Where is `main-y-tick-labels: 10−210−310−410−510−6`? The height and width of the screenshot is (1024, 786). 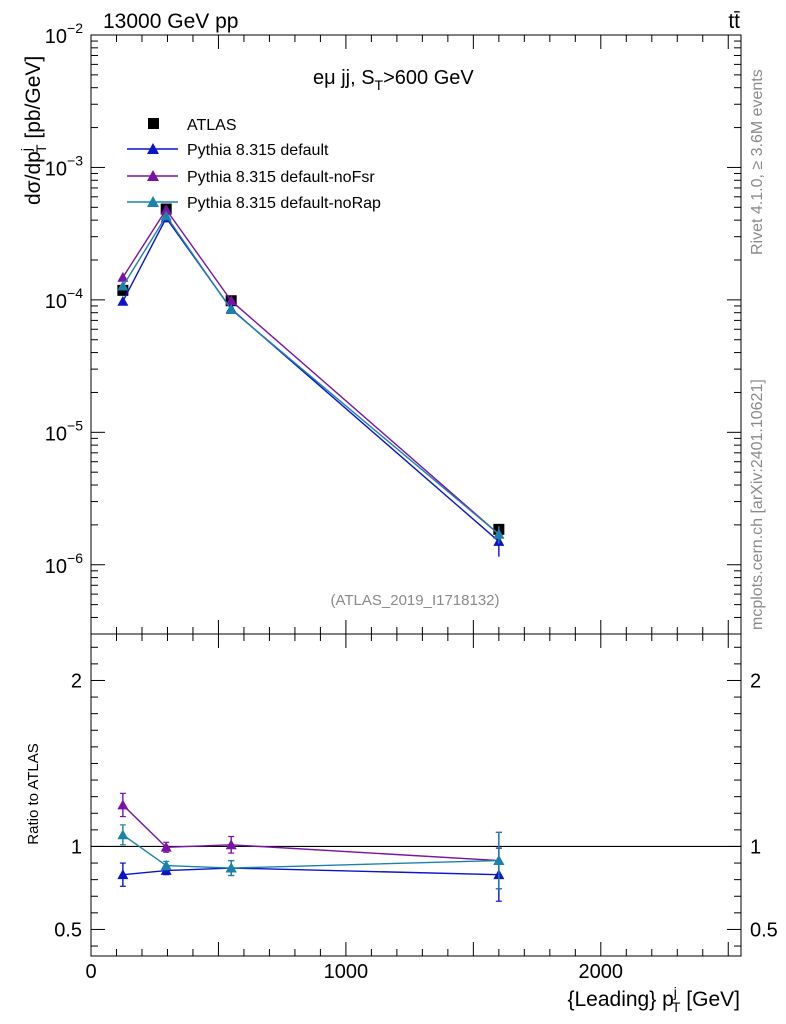
main-y-tick-labels: 10−210−310−410−510−6 is located at coordinates (64, 299).